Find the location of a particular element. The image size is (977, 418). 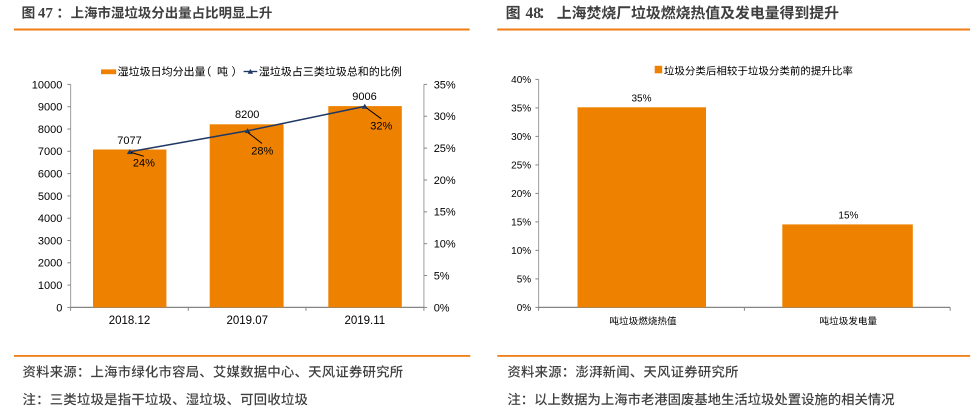

svg-text: 7000 is located at coordinates (50, 152).